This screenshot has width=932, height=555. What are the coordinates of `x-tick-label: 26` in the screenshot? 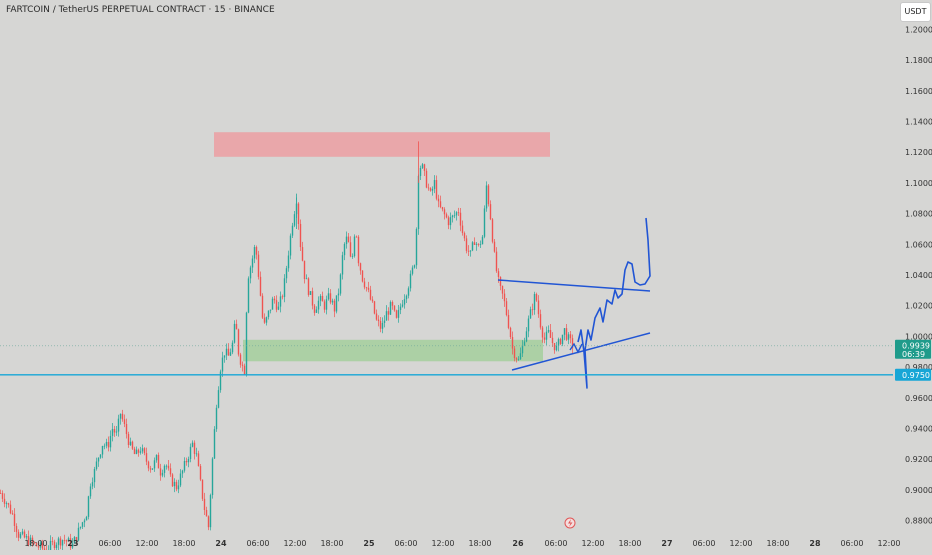 It's located at (518, 543).